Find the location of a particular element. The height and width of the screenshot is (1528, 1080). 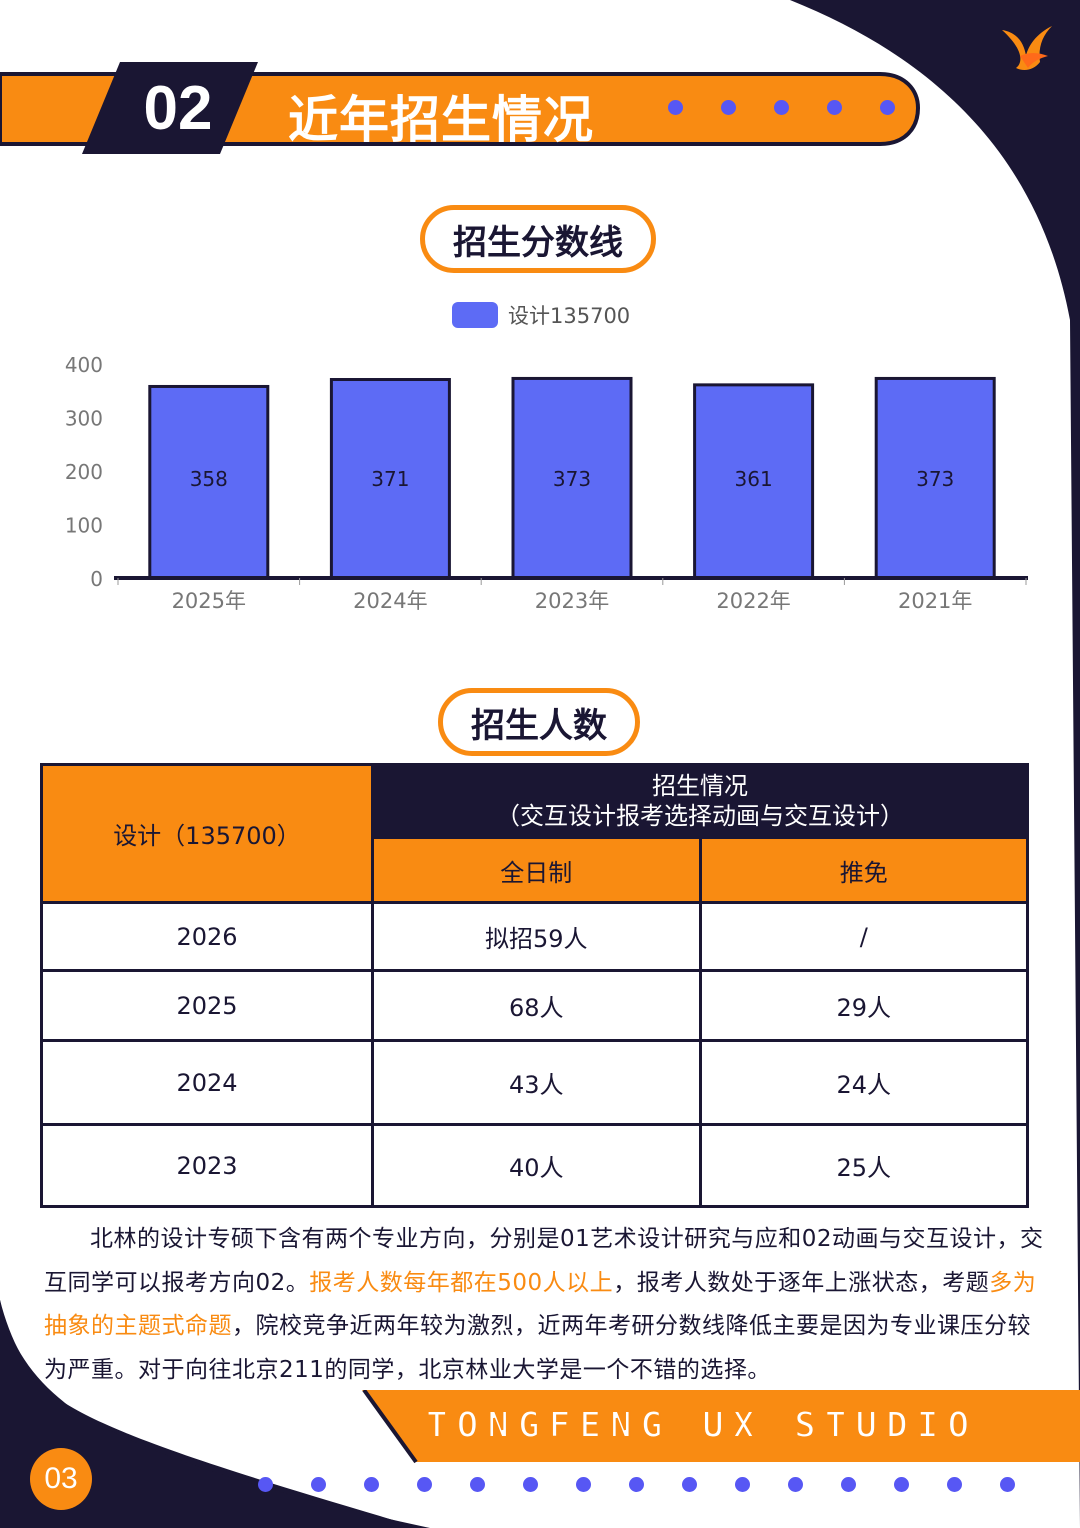

footer-band is located at coordinates (721, 1427).